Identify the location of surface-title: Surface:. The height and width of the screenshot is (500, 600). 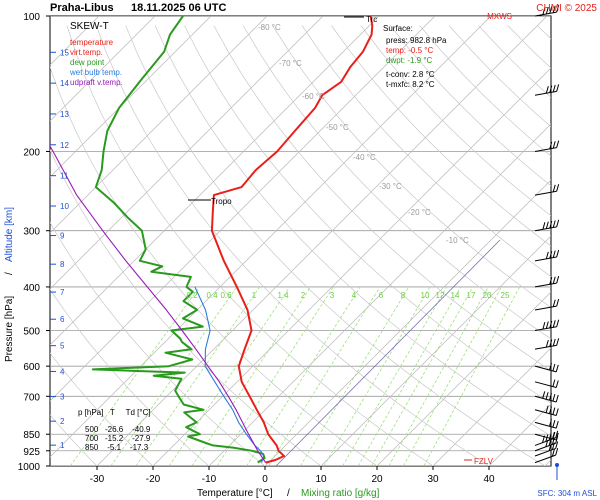
(398, 28).